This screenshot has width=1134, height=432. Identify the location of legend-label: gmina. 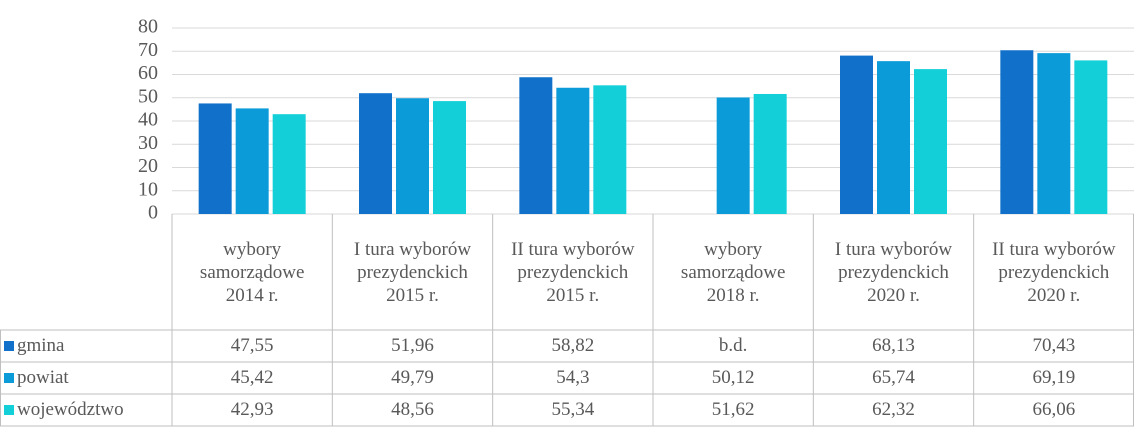
(41, 345).